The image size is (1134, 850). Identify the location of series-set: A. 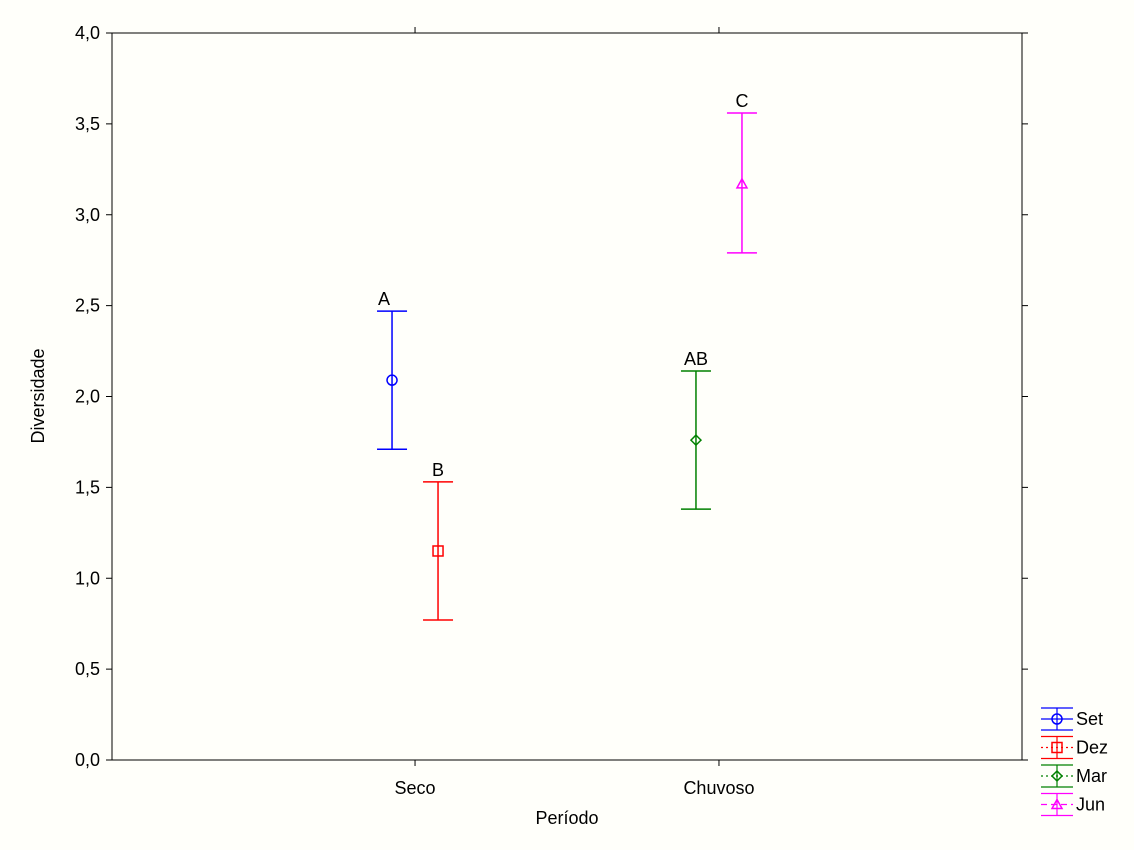
(392, 369).